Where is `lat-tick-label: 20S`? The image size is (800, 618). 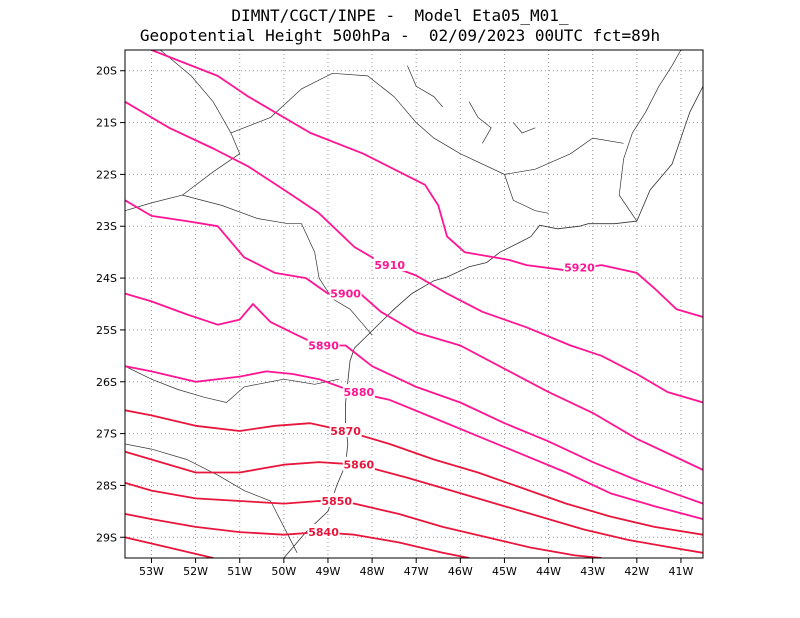 lat-tick-label: 20S is located at coordinates (106, 71).